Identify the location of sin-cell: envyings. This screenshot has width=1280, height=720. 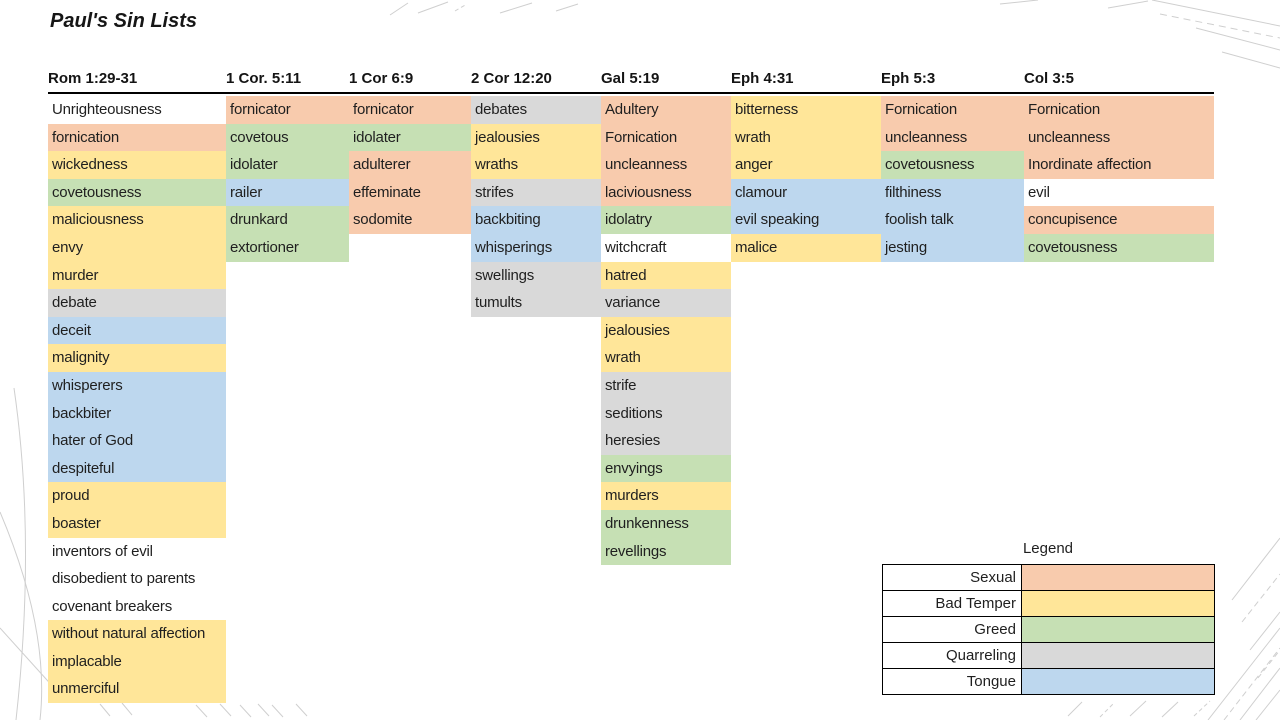
(666, 468).